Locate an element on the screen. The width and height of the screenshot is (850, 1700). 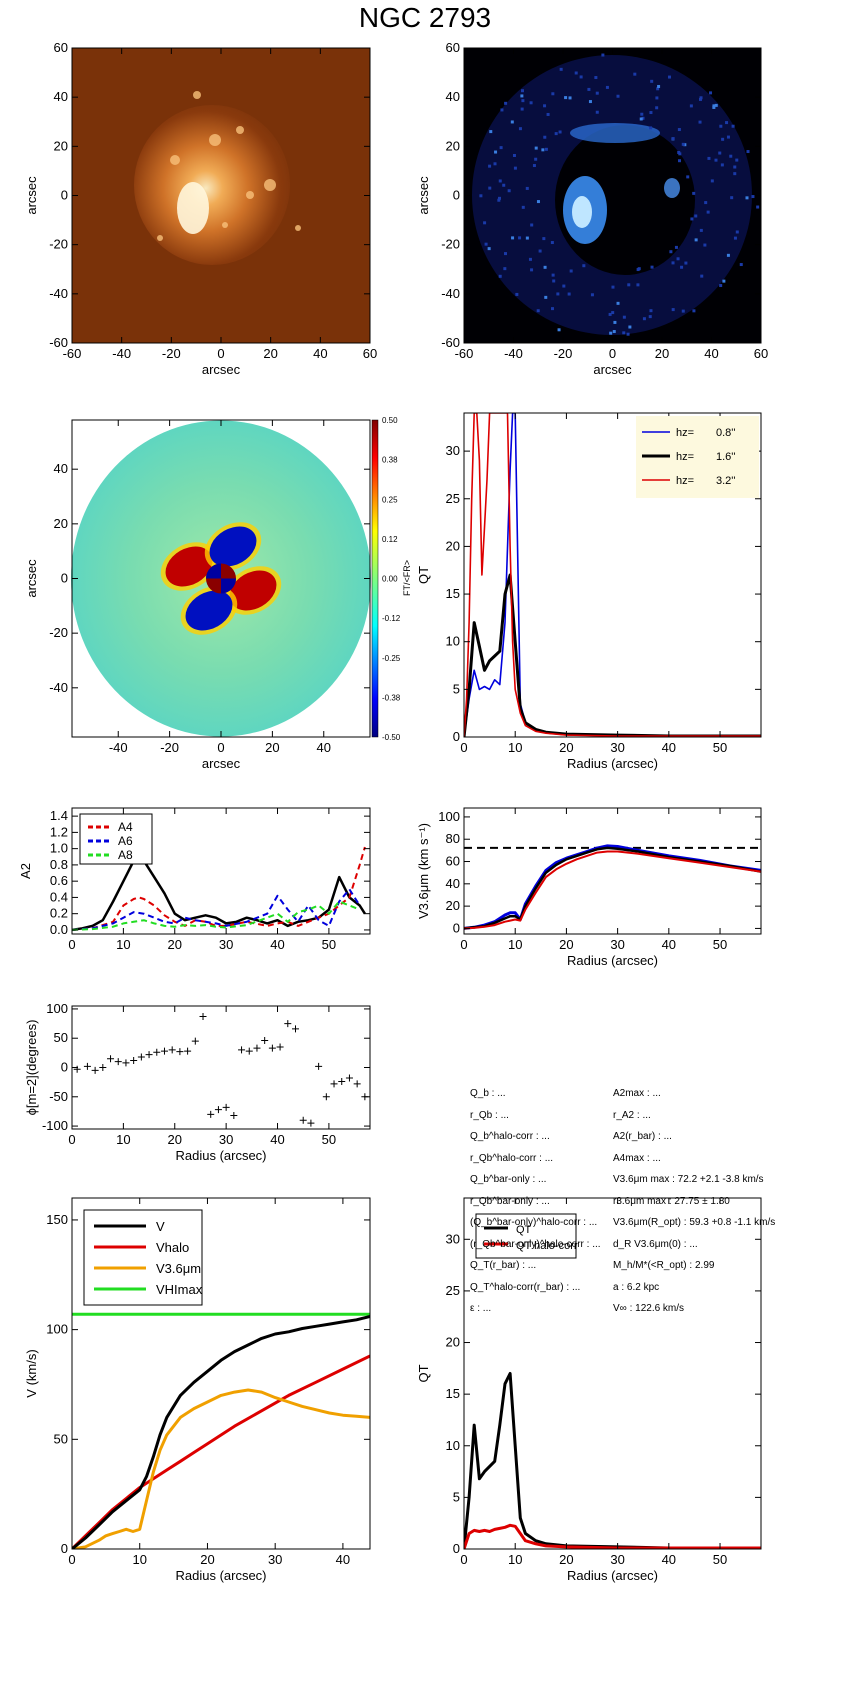
legend-label: VHImax is located at coordinates (179, 1289).